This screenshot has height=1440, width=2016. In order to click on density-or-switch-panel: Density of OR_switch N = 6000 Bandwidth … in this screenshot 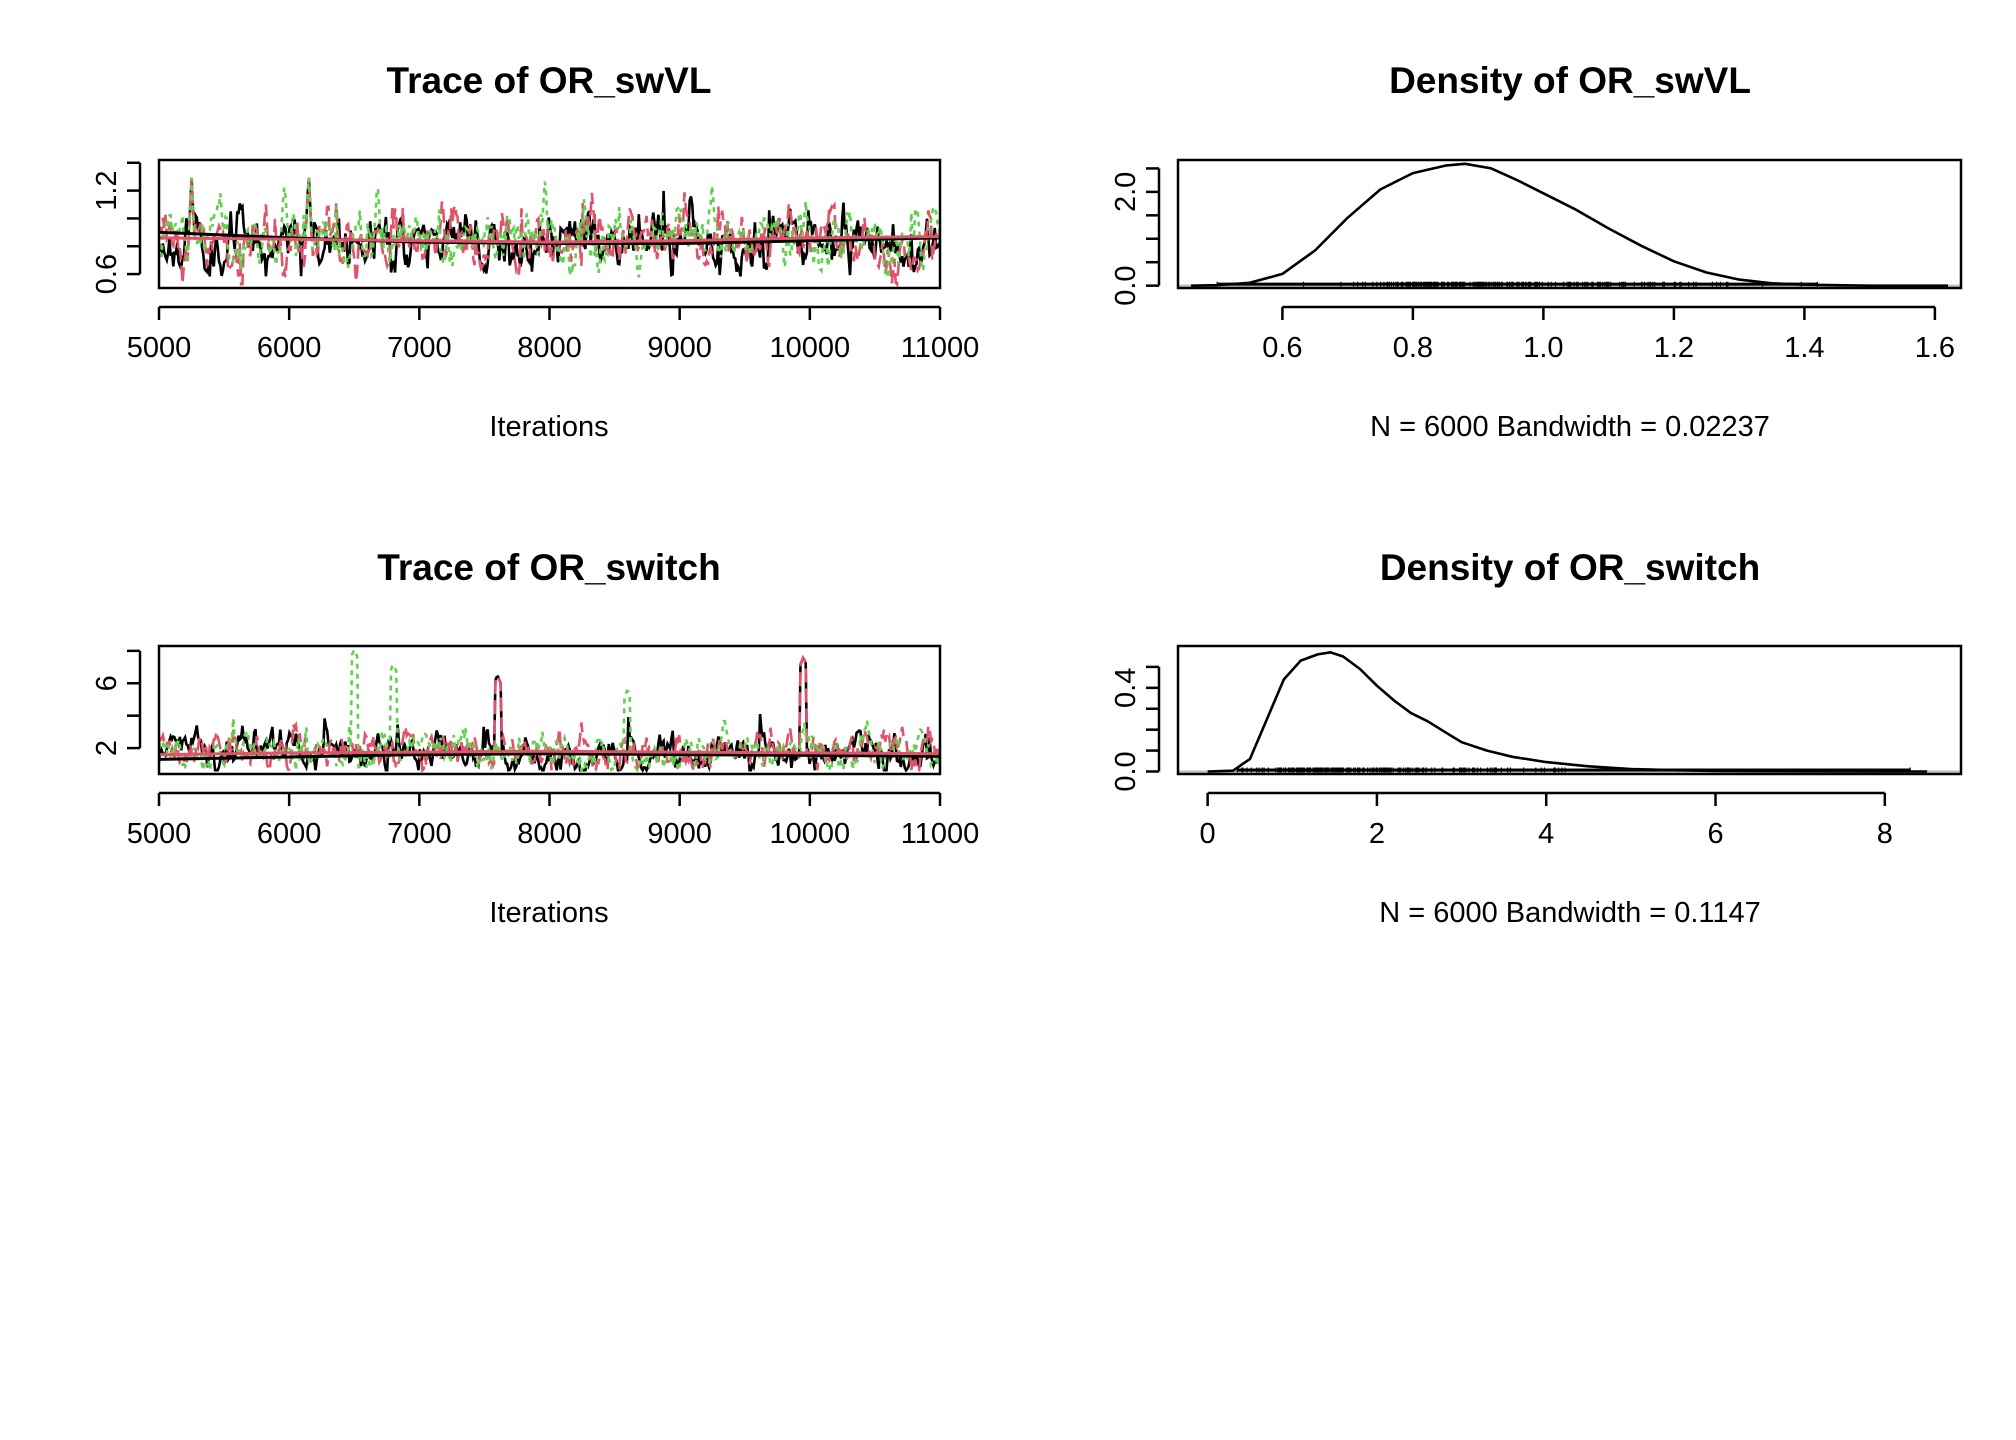, I will do `click(1536, 738)`.